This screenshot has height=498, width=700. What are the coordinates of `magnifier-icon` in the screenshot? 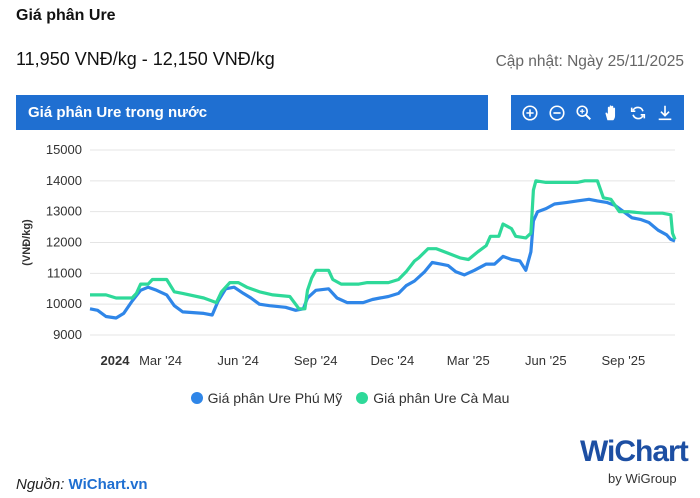 It's located at (584, 113).